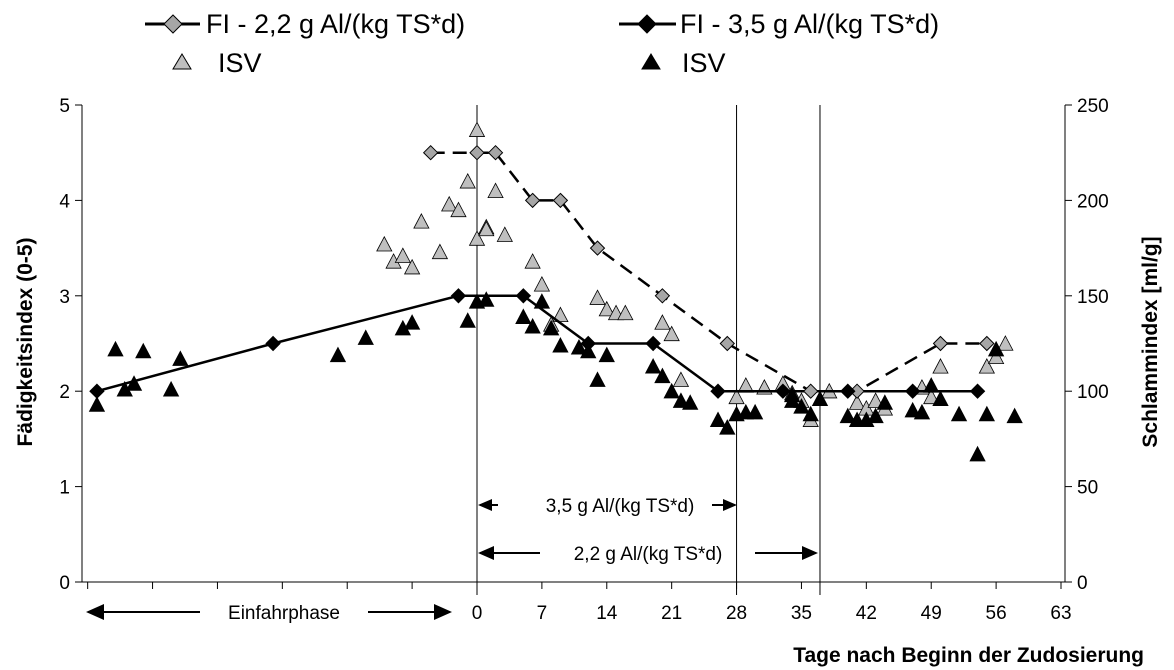 The height and width of the screenshot is (670, 1174). What do you see at coordinates (95, 612) in the screenshot?
I see `phase-arrow-left-head` at bounding box center [95, 612].